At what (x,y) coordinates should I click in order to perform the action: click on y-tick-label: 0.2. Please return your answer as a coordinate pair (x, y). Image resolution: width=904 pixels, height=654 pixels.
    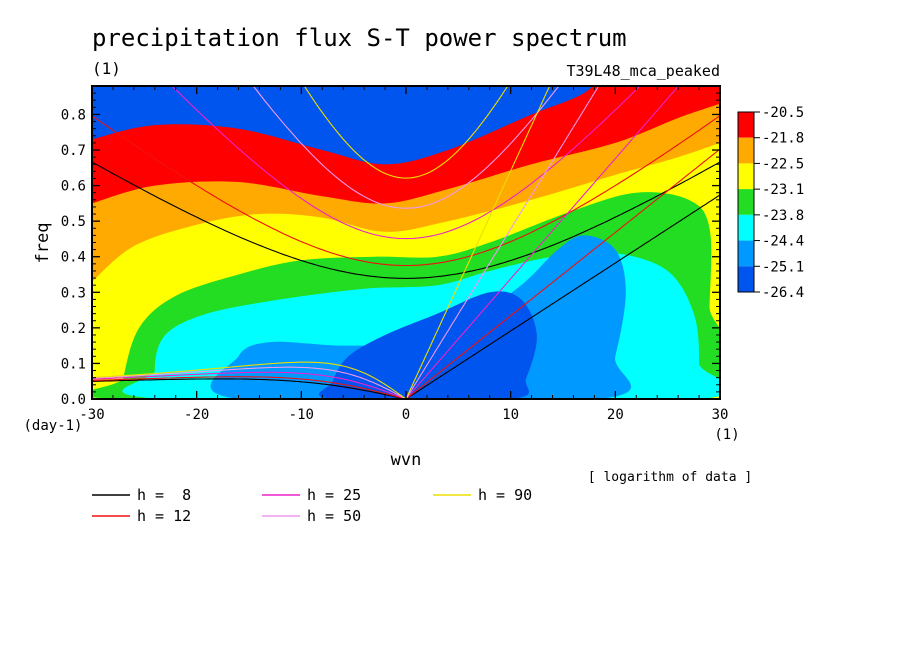
    Looking at the image, I should click on (73, 329).